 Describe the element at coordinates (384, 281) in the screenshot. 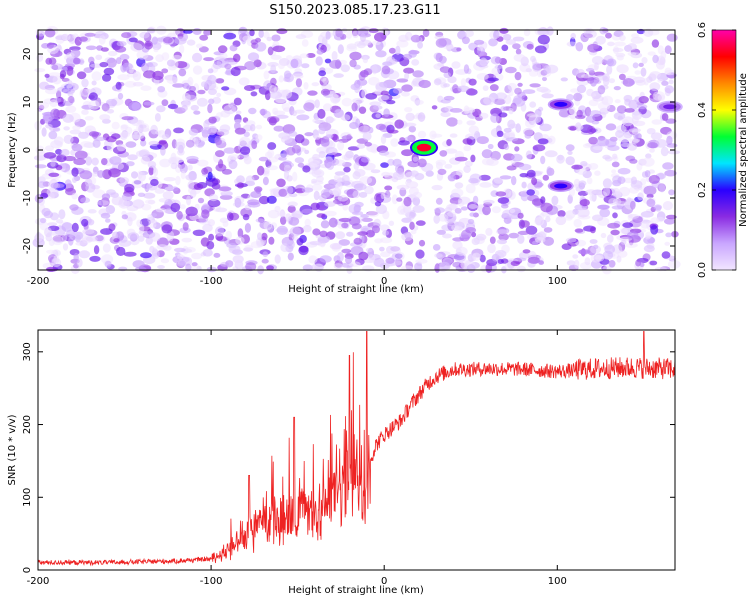

I see `x-tick-label: 0` at that location.